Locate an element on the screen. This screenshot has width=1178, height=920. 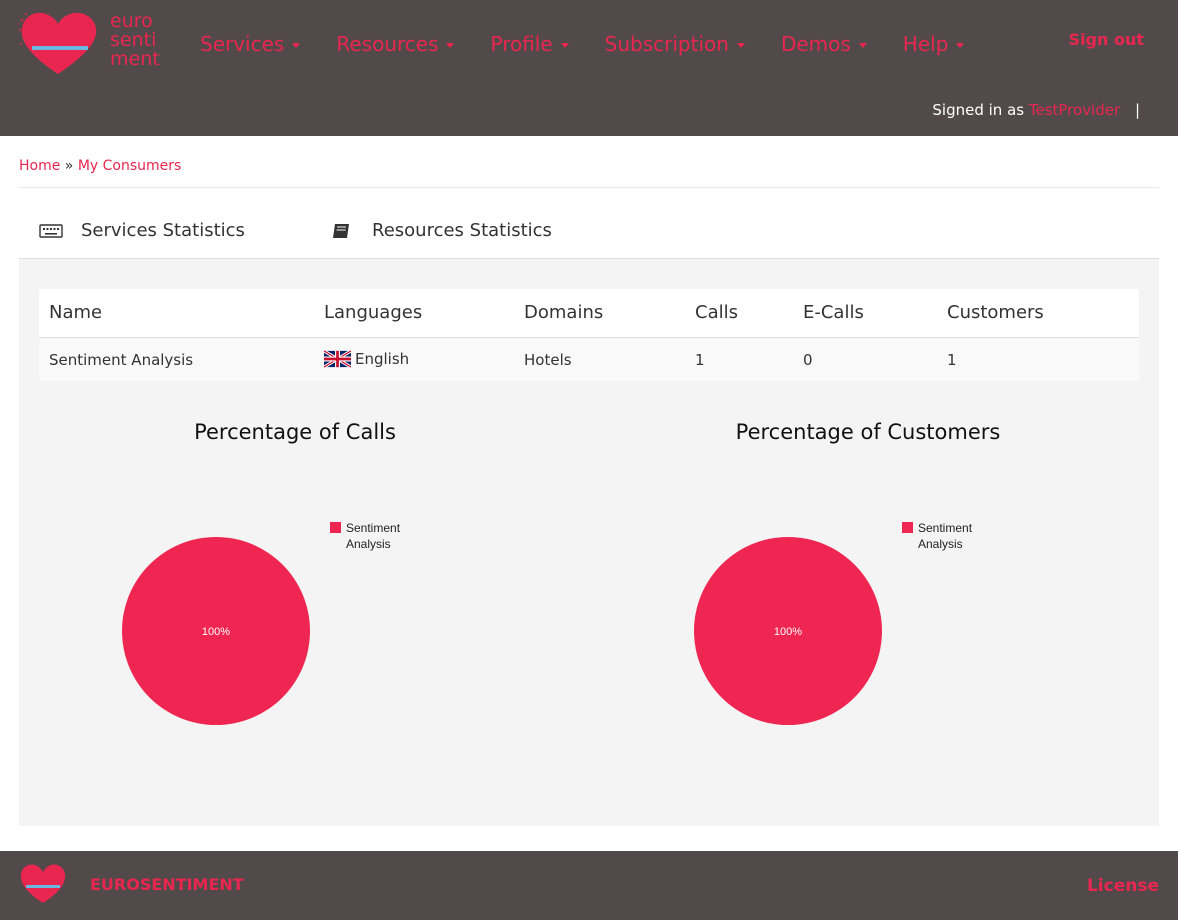
signed-in-prefix: Signed in as is located at coordinates (978, 110).